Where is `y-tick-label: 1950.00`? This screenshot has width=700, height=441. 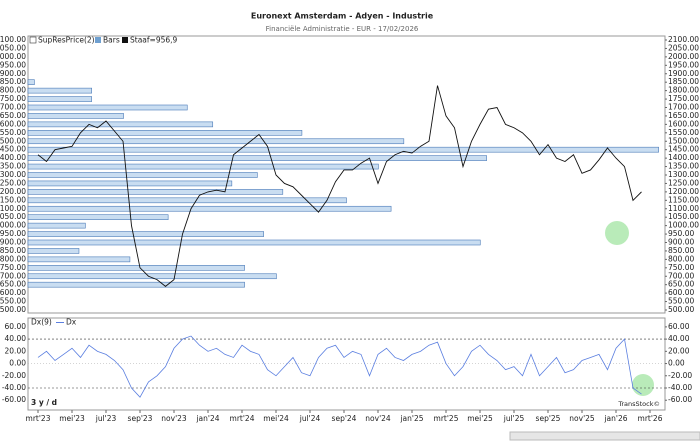 y-tick-label: 1950.00 is located at coordinates (683, 64).